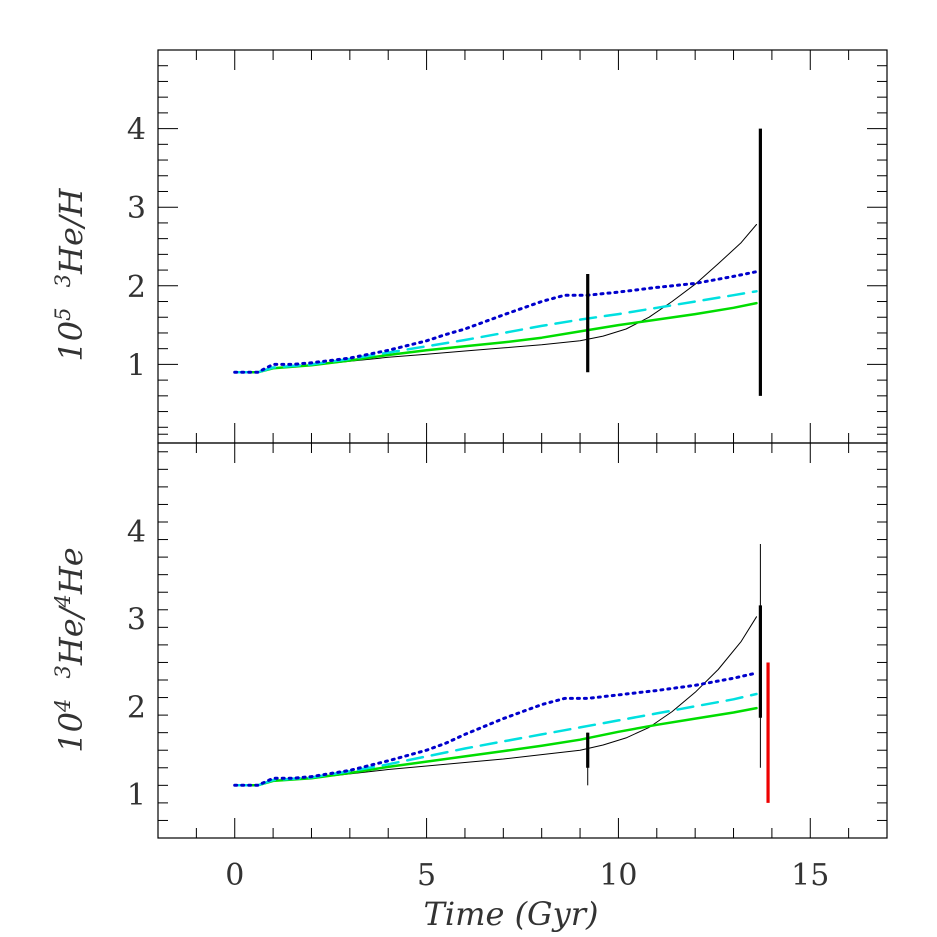  Describe the element at coordinates (618, 875) in the screenshot. I see `x-tick-label: 10` at that location.